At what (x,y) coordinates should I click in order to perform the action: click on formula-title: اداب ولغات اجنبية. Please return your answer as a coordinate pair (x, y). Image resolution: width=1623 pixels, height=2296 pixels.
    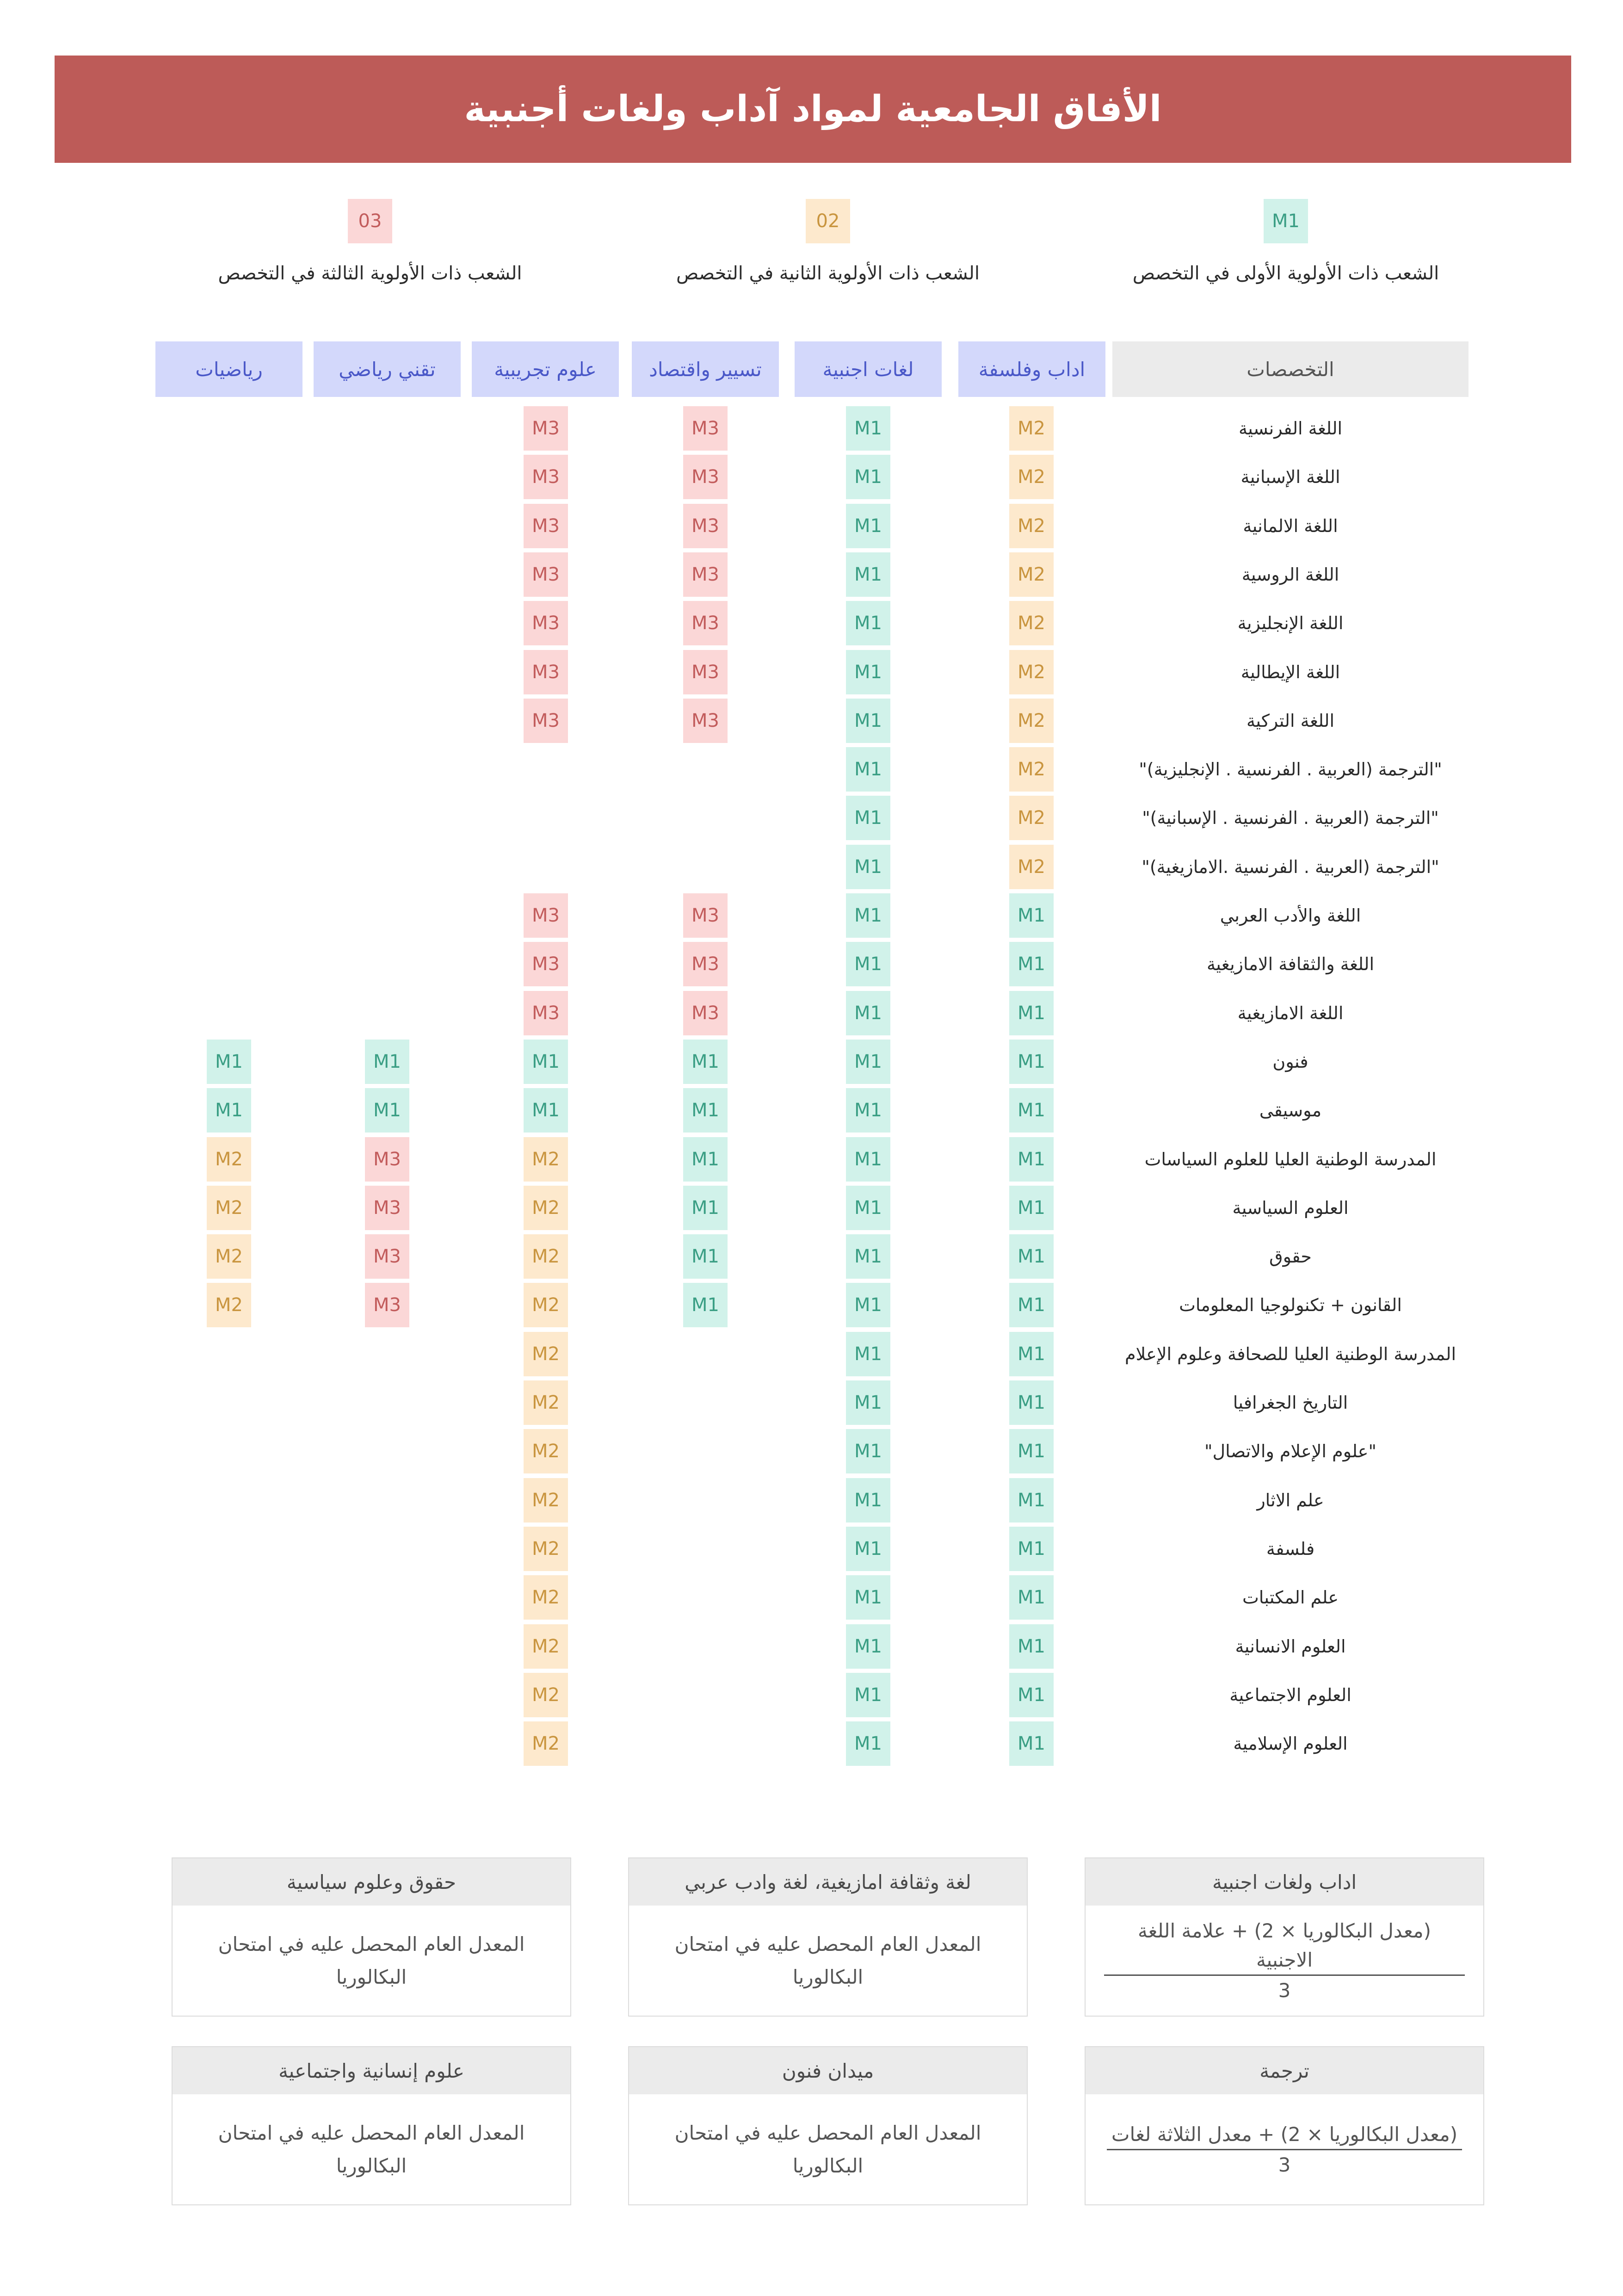
    Looking at the image, I should click on (1284, 1882).